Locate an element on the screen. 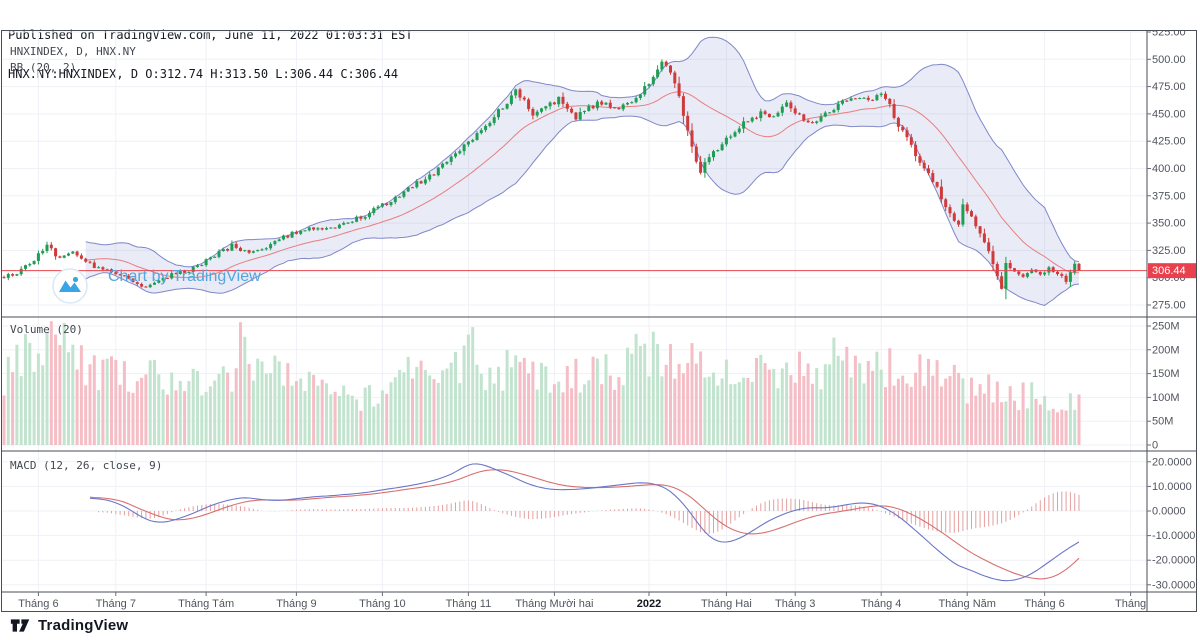 The image size is (1200, 640). svg-text: 200M is located at coordinates (1166, 350).